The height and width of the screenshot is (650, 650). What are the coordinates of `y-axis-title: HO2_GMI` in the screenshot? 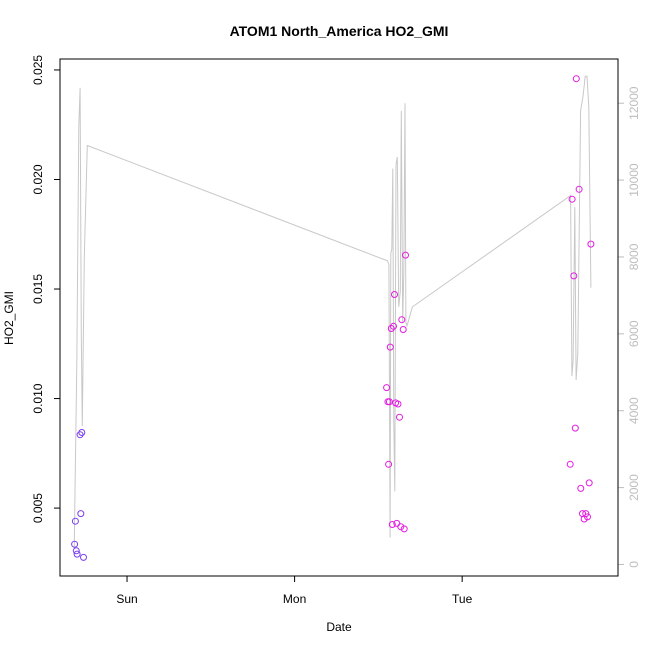 It's located at (9, 318).